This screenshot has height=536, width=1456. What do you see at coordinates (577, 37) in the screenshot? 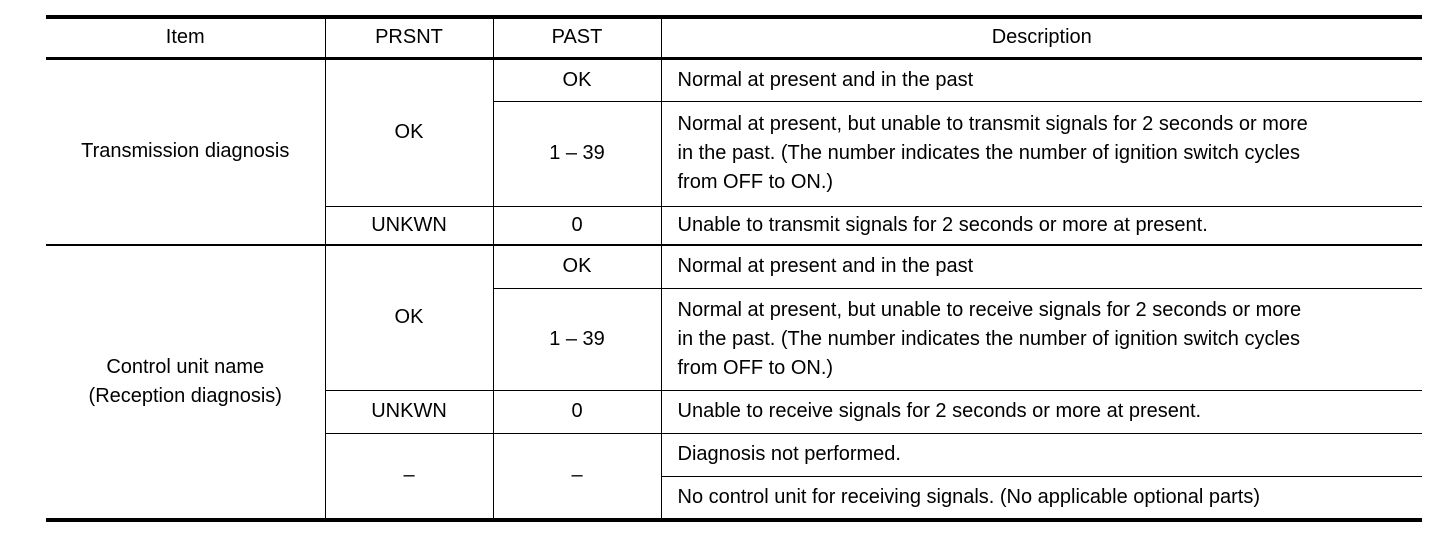
I see `header-past: PAST` at bounding box center [577, 37].